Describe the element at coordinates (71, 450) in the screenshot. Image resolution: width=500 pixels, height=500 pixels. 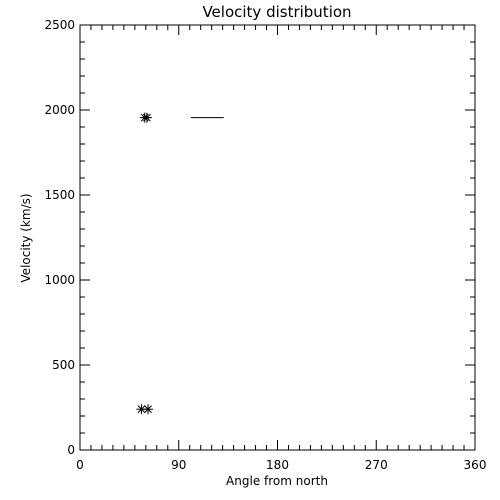
I see `y-tick-label: 0` at that location.